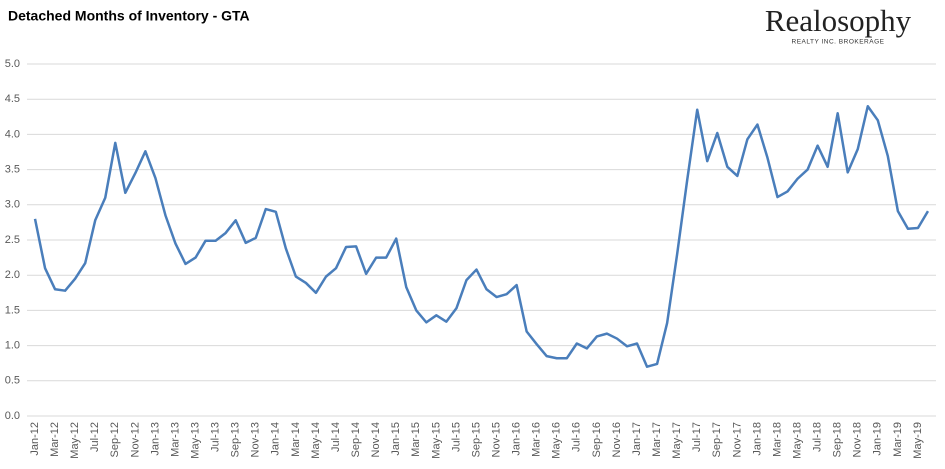  I want to click on x-tick-label: May-14, so click(316, 440).